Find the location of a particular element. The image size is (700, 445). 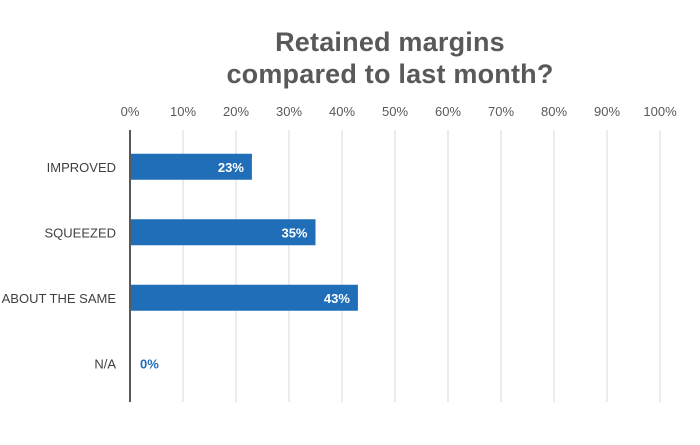

x-tick-label: 50% is located at coordinates (395, 111).